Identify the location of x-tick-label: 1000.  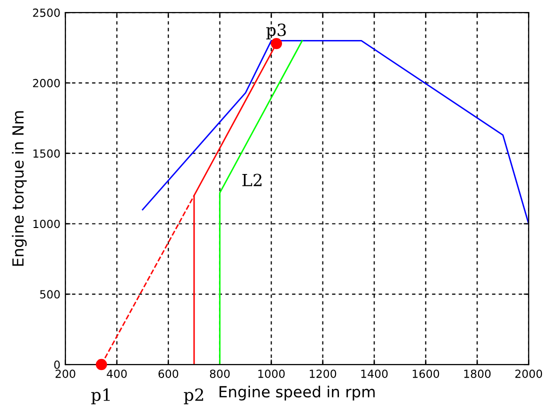
(271, 374).